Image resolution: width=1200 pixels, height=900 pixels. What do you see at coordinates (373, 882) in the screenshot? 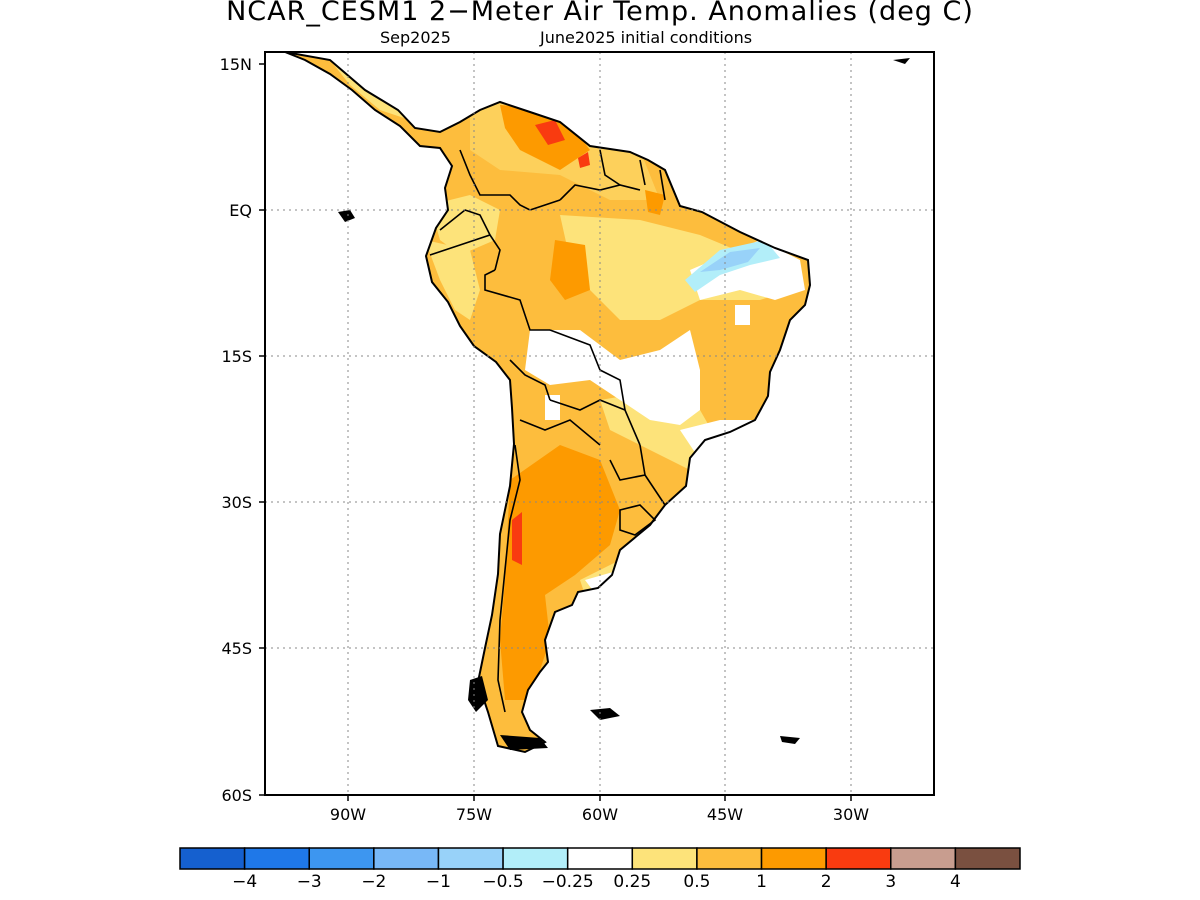
I see `legend-label: −2` at bounding box center [373, 882].